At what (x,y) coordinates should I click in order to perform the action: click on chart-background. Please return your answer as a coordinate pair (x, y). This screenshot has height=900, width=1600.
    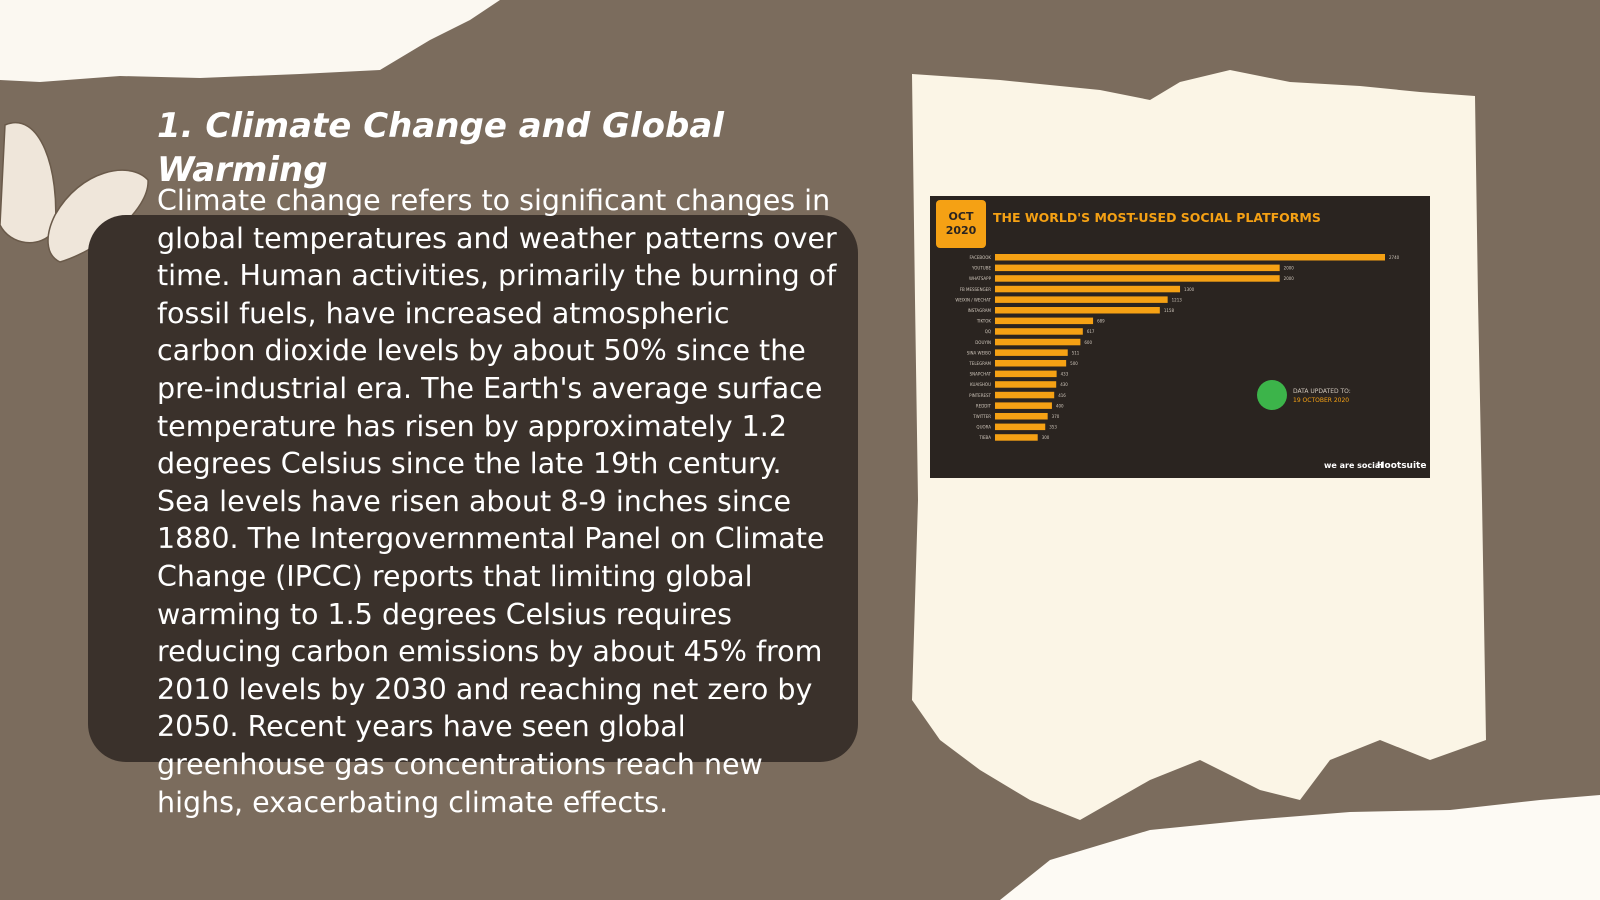
    Looking at the image, I should click on (1180, 337).